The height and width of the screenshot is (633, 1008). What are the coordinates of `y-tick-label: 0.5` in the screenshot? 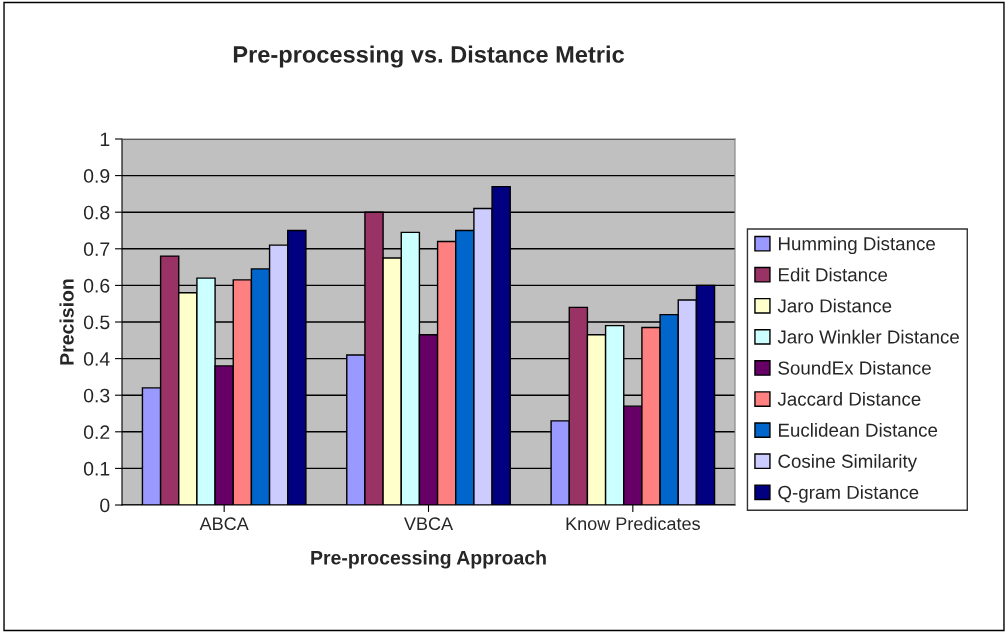 It's located at (96, 322).